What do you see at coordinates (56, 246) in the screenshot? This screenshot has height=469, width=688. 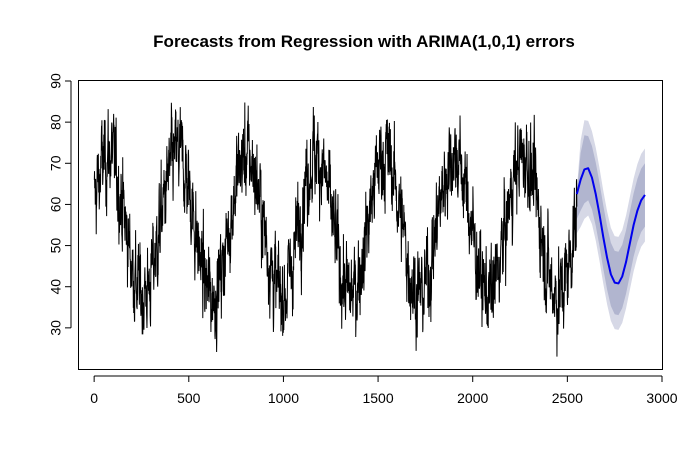 I see `y-tick-label: 50` at bounding box center [56, 246].